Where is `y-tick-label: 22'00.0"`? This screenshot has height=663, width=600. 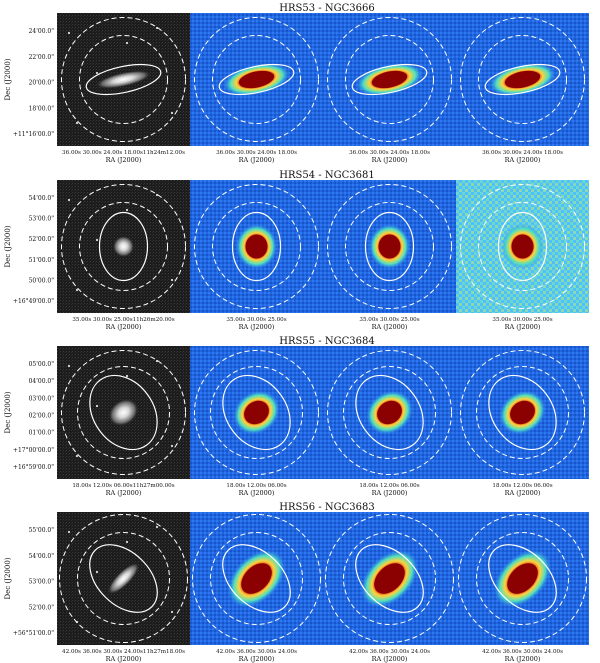
y-tick-label: 22'00.0" is located at coordinates (42, 57).